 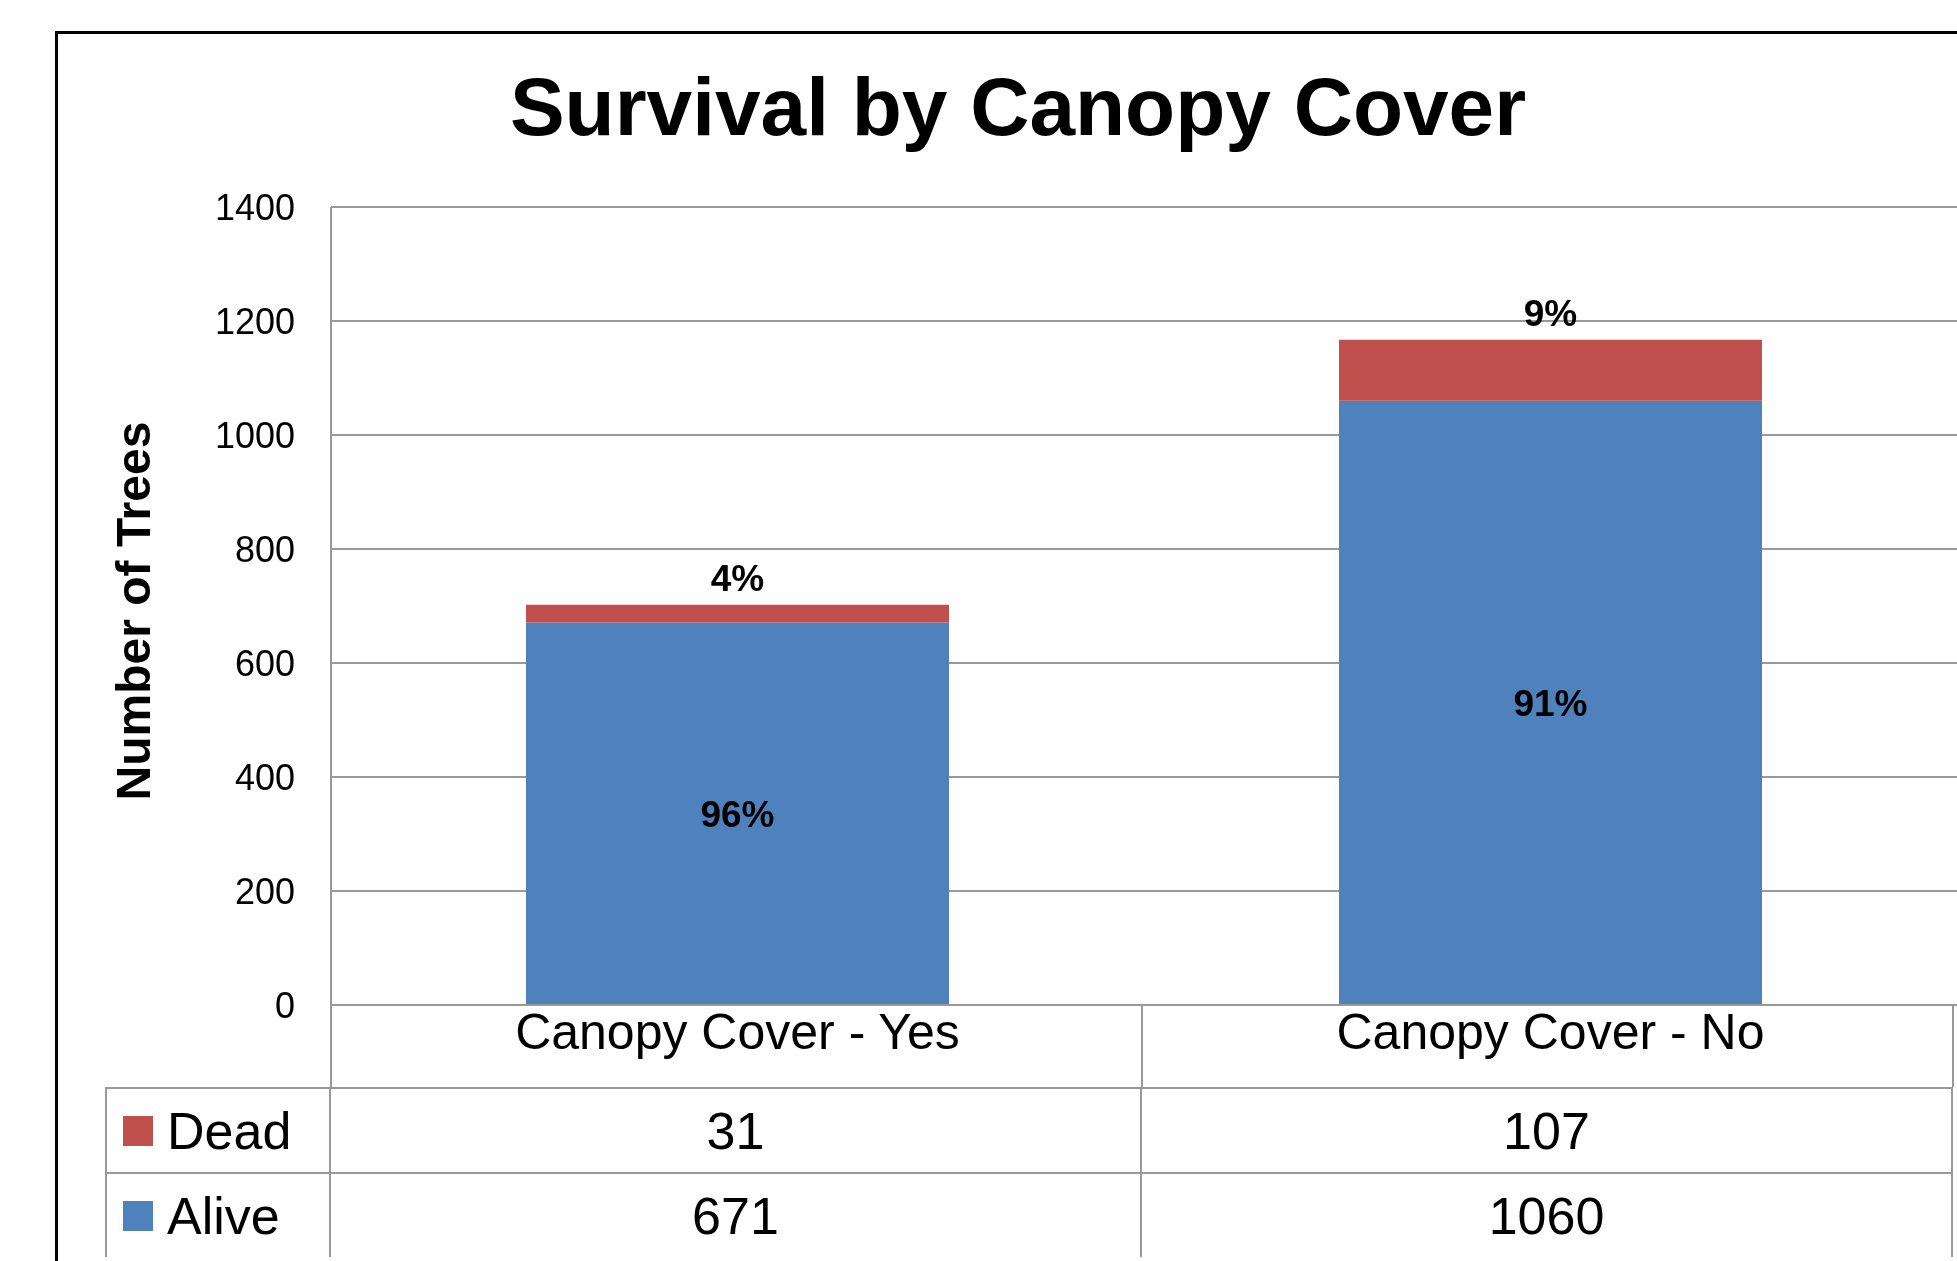 I want to click on x-tick-label: Canopy Cover - Yes, so click(x=737, y=1031).